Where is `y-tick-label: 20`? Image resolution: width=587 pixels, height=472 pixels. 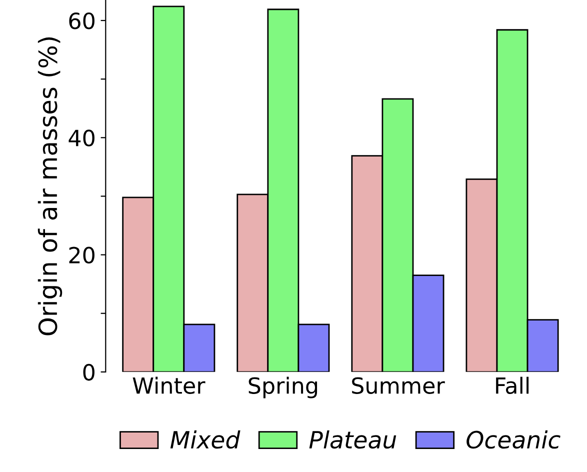
y-tick-label: 20 is located at coordinates (81, 255).